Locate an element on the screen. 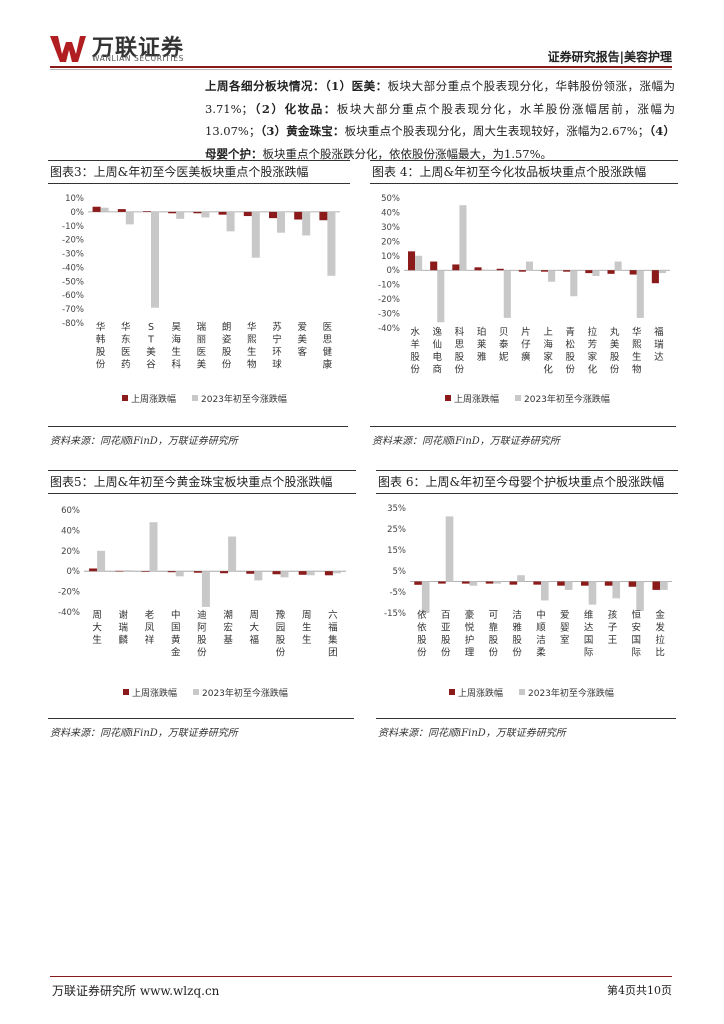 Image resolution: width=724 pixels, height=1024 pixels. header-divider is located at coordinates (361, 67).